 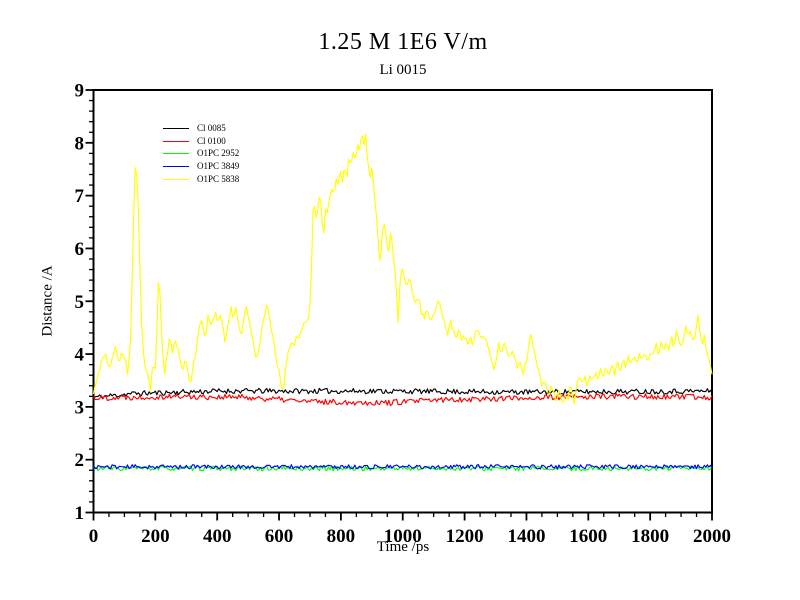 What do you see at coordinates (218, 153) in the screenshot?
I see `legend-label: O1PC 2952` at bounding box center [218, 153].